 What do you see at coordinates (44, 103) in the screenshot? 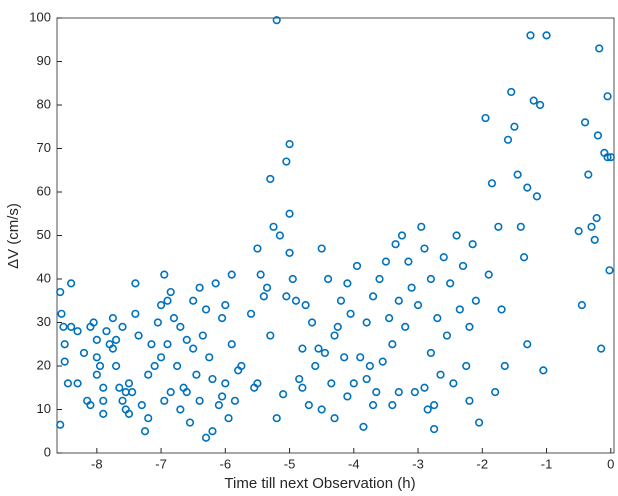
I see `y-tick-label: 80` at bounding box center [44, 103].